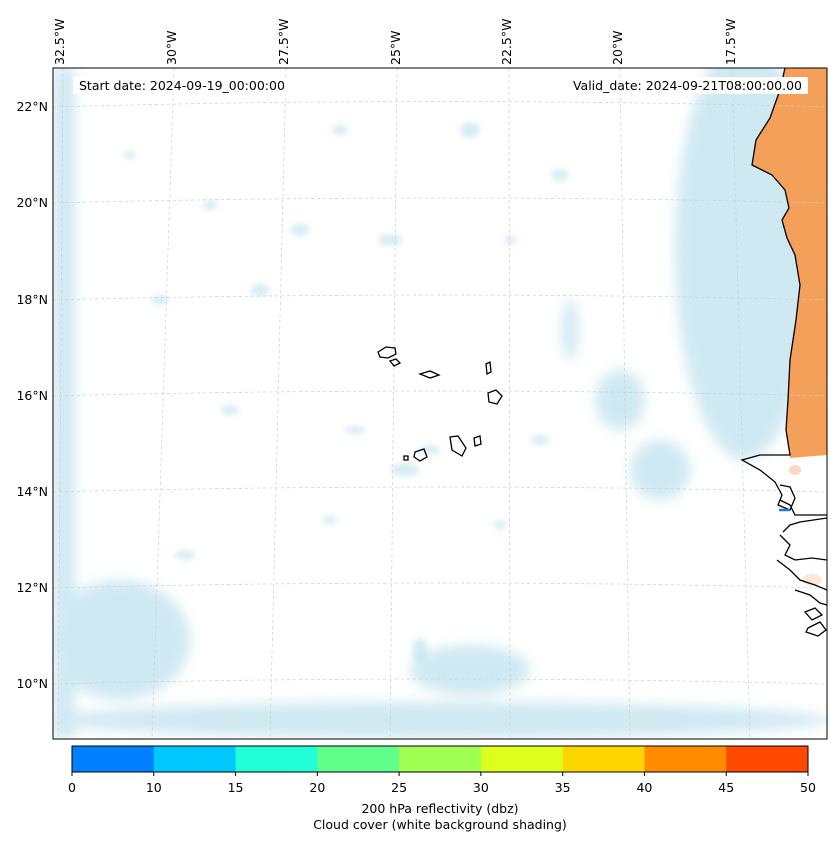  Describe the element at coordinates (32, 299) in the screenshot. I see `lat-tick-label: 18°N` at that location.